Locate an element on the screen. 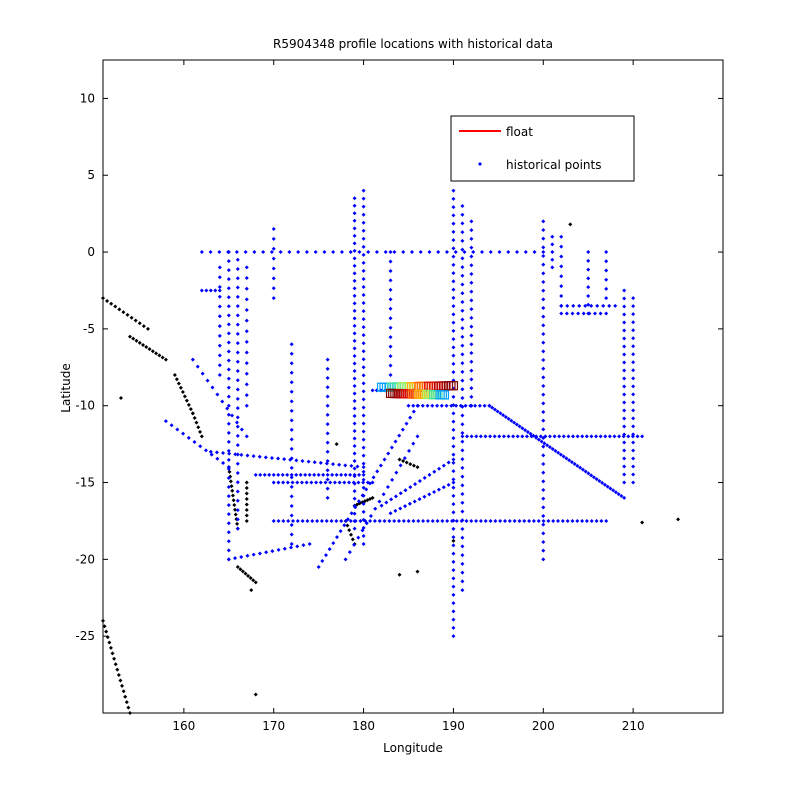 The width and height of the screenshot is (800, 800). x-axis-label: Longitude is located at coordinates (413, 748).